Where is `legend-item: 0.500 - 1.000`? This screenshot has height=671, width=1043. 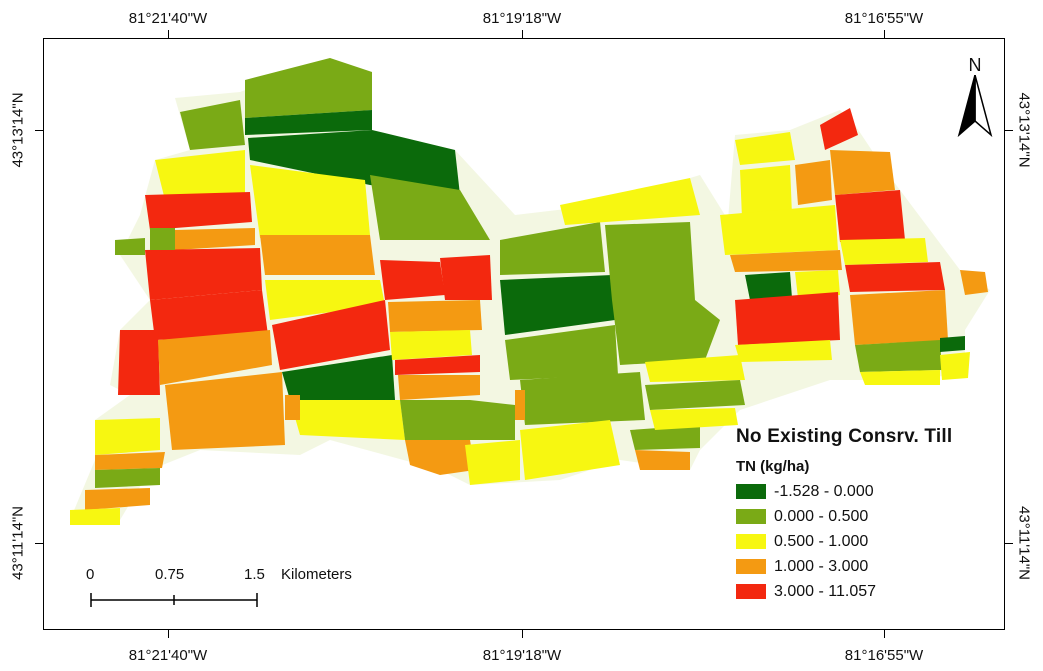
legend-item: 0.500 - 1.000 is located at coordinates (871, 541).